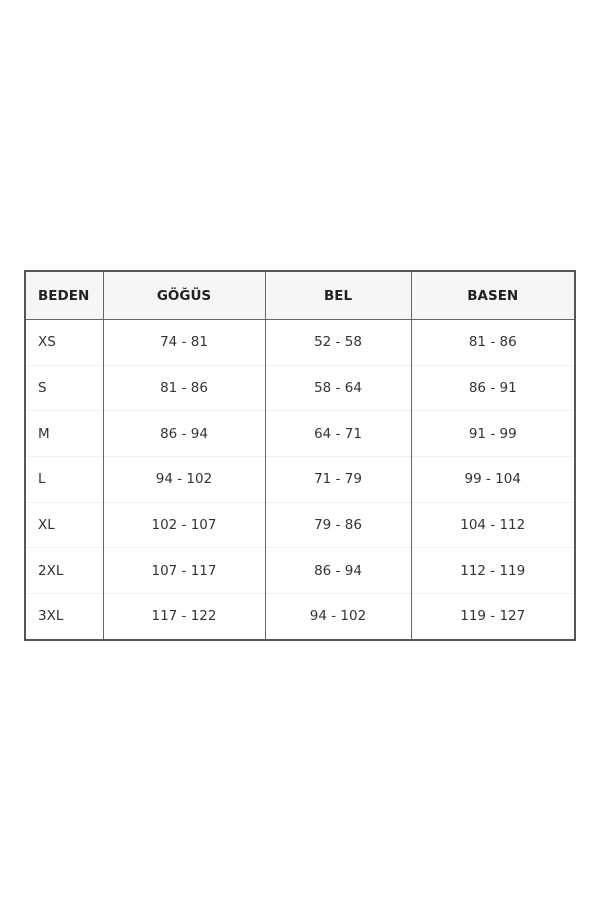  Describe the element at coordinates (184, 524) in the screenshot. I see `cell-chest: 102 - 107` at that location.